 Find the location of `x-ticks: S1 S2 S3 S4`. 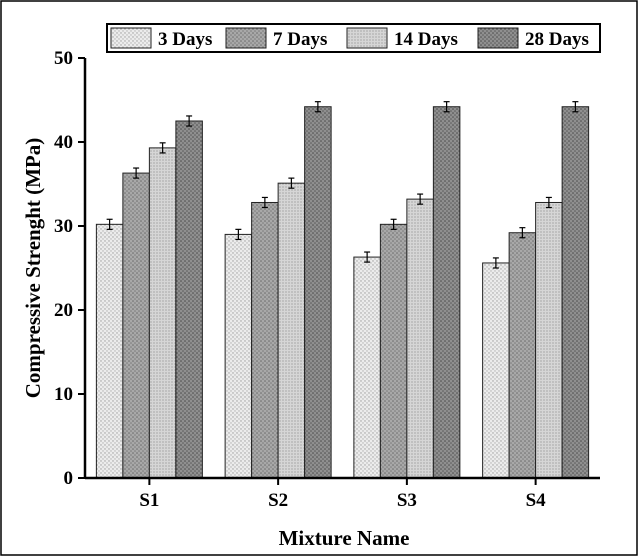

x-ticks: S1 S2 S3 S4 is located at coordinates (342, 494).